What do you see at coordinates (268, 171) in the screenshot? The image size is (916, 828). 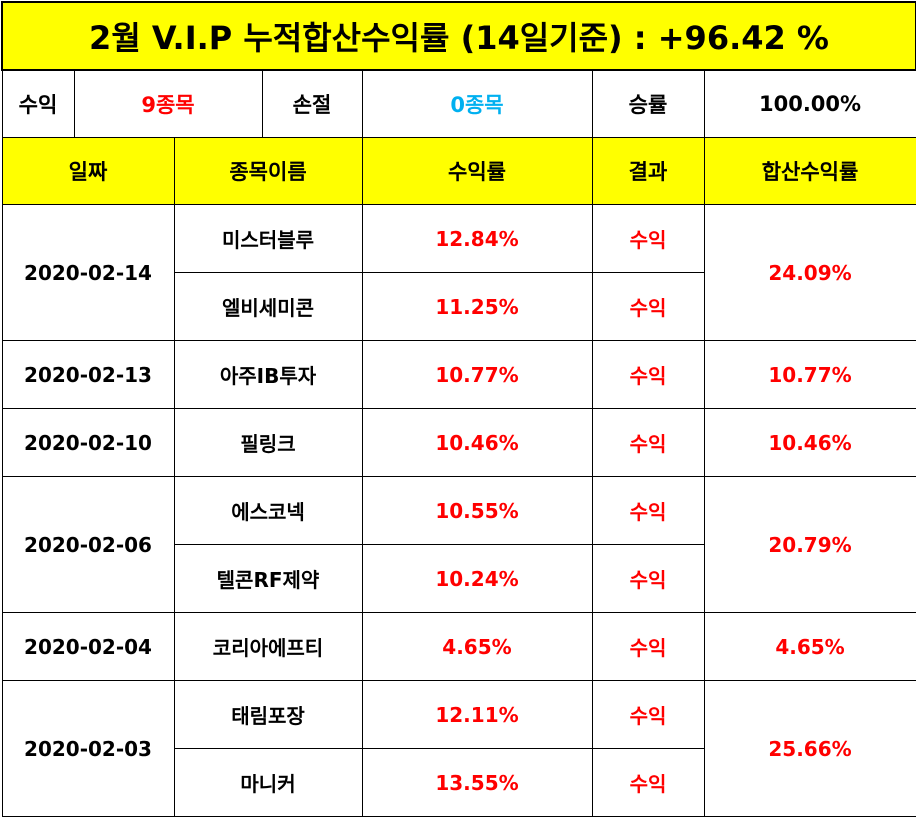 I see `header-name: 종목이름` at bounding box center [268, 171].